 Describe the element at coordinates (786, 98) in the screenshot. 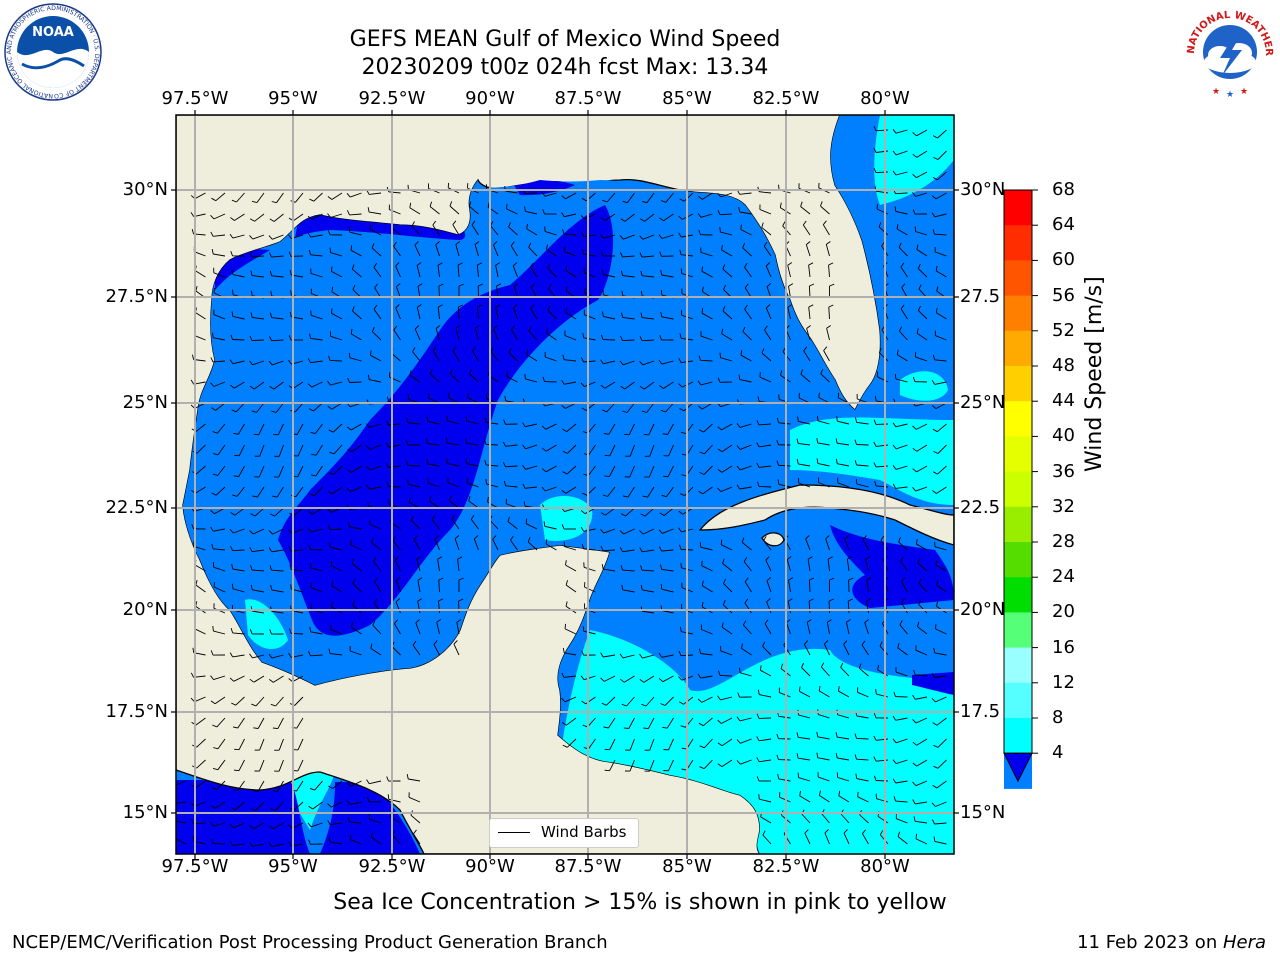

I see `longitude-label: 82.5°W` at that location.